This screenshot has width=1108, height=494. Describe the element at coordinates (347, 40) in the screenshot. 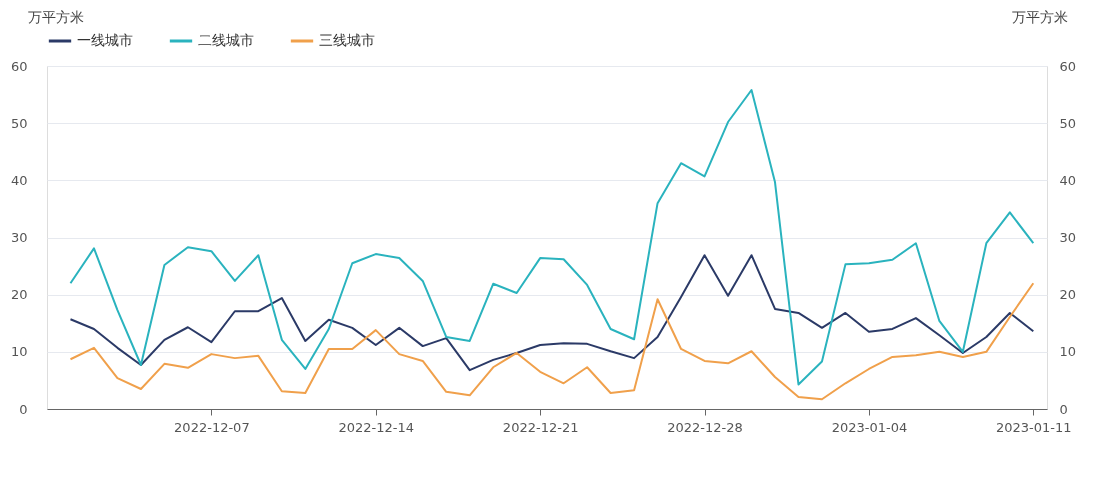

I see `legend-label: 三线城市` at that location.